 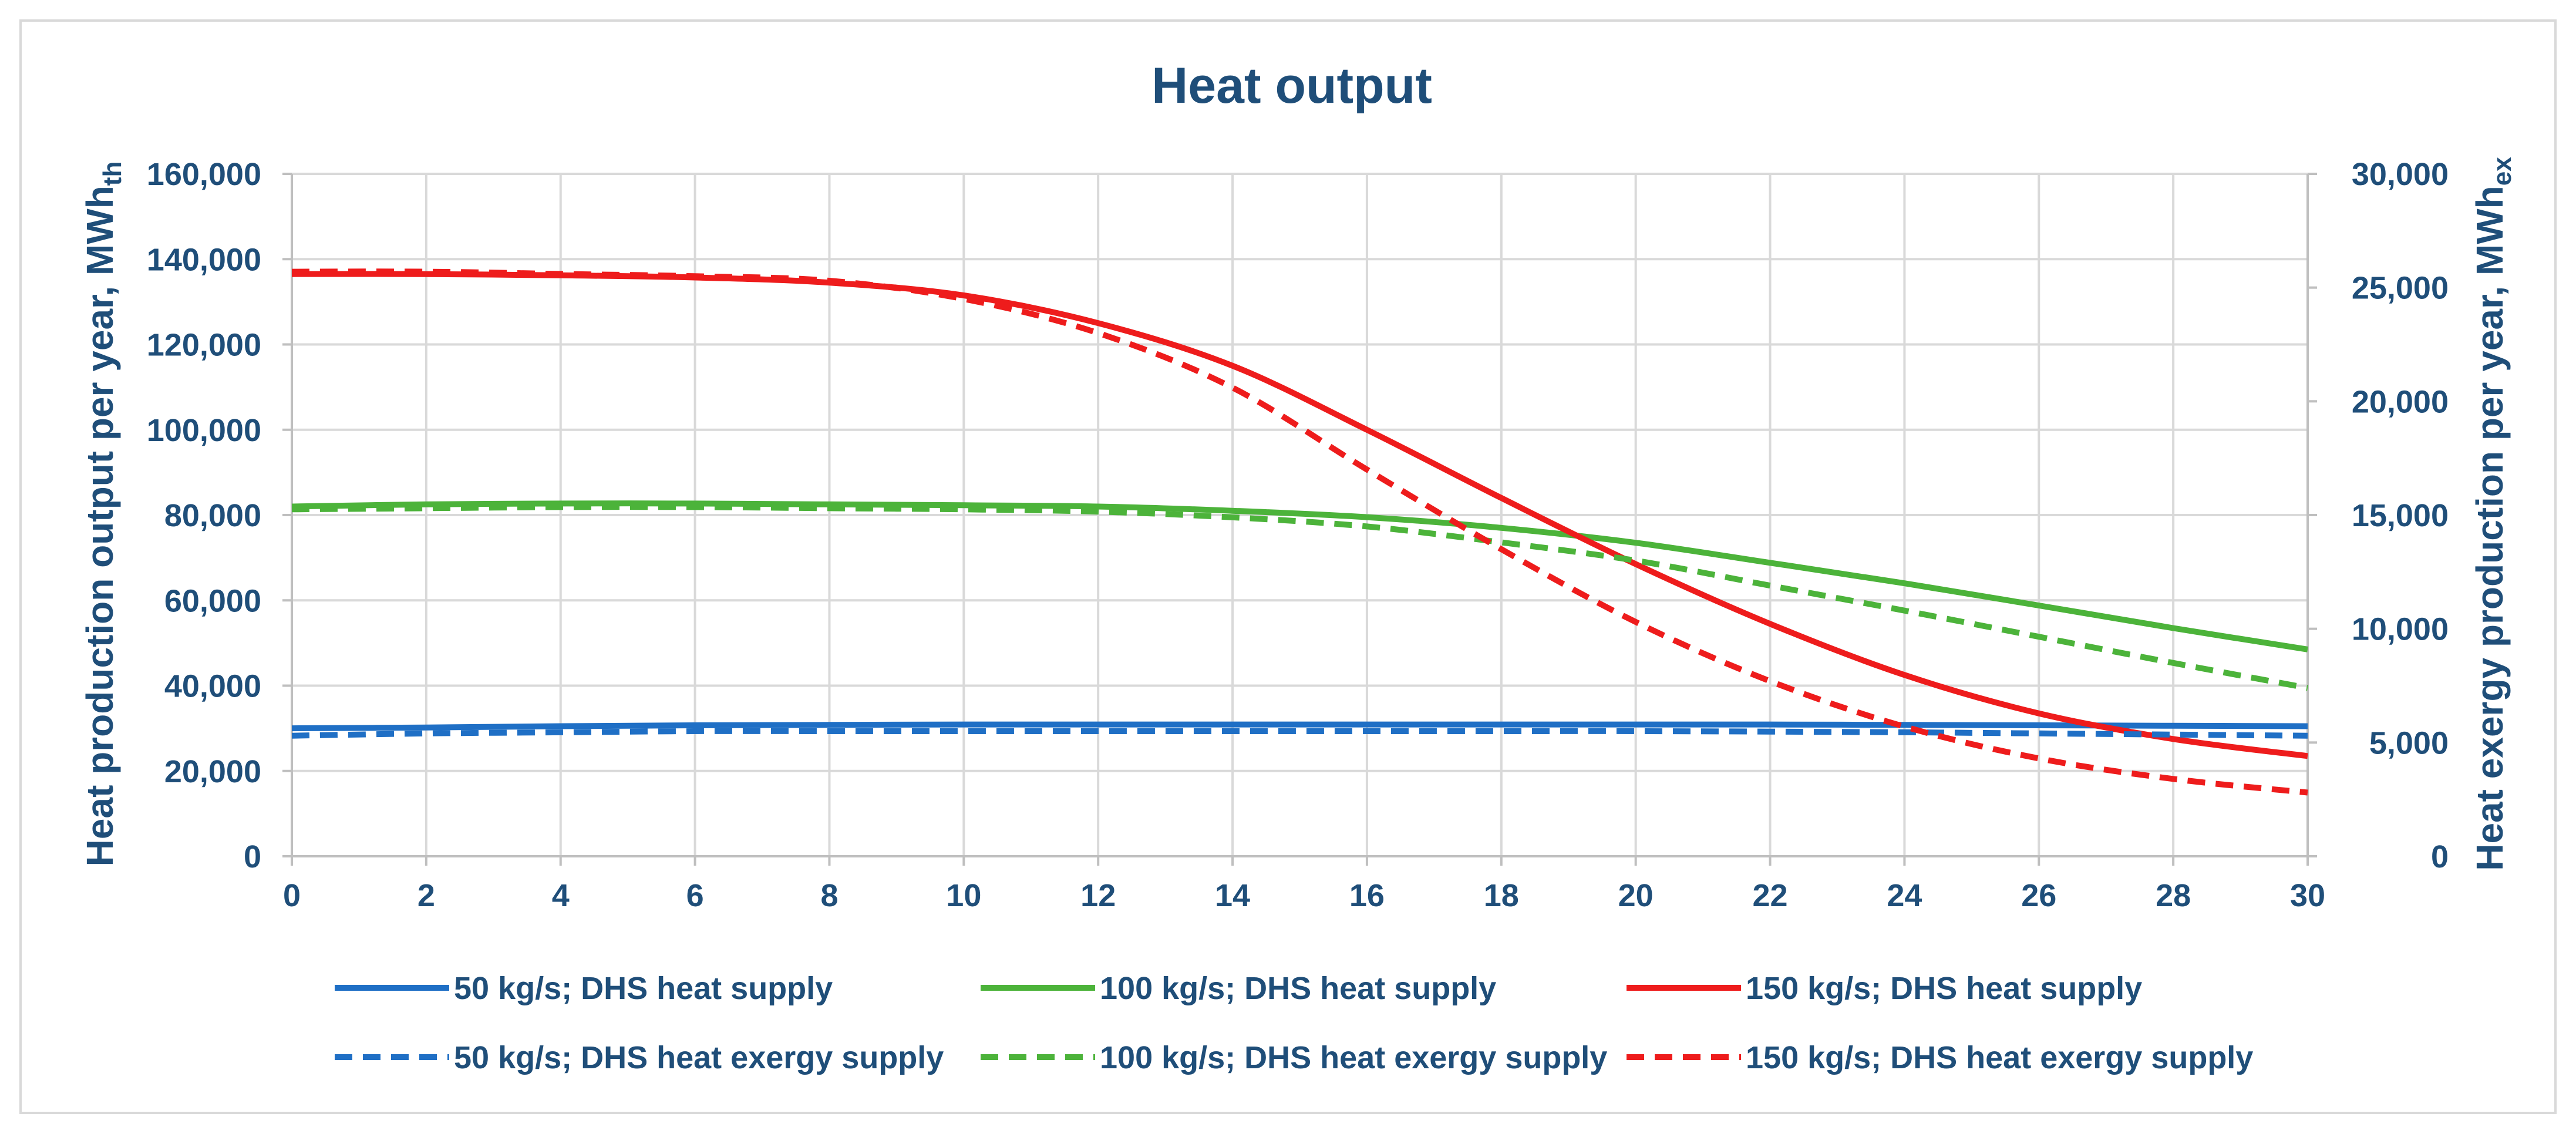 What do you see at coordinates (212, 515) in the screenshot?
I see `y-left-tick-label: 80,000` at bounding box center [212, 515].